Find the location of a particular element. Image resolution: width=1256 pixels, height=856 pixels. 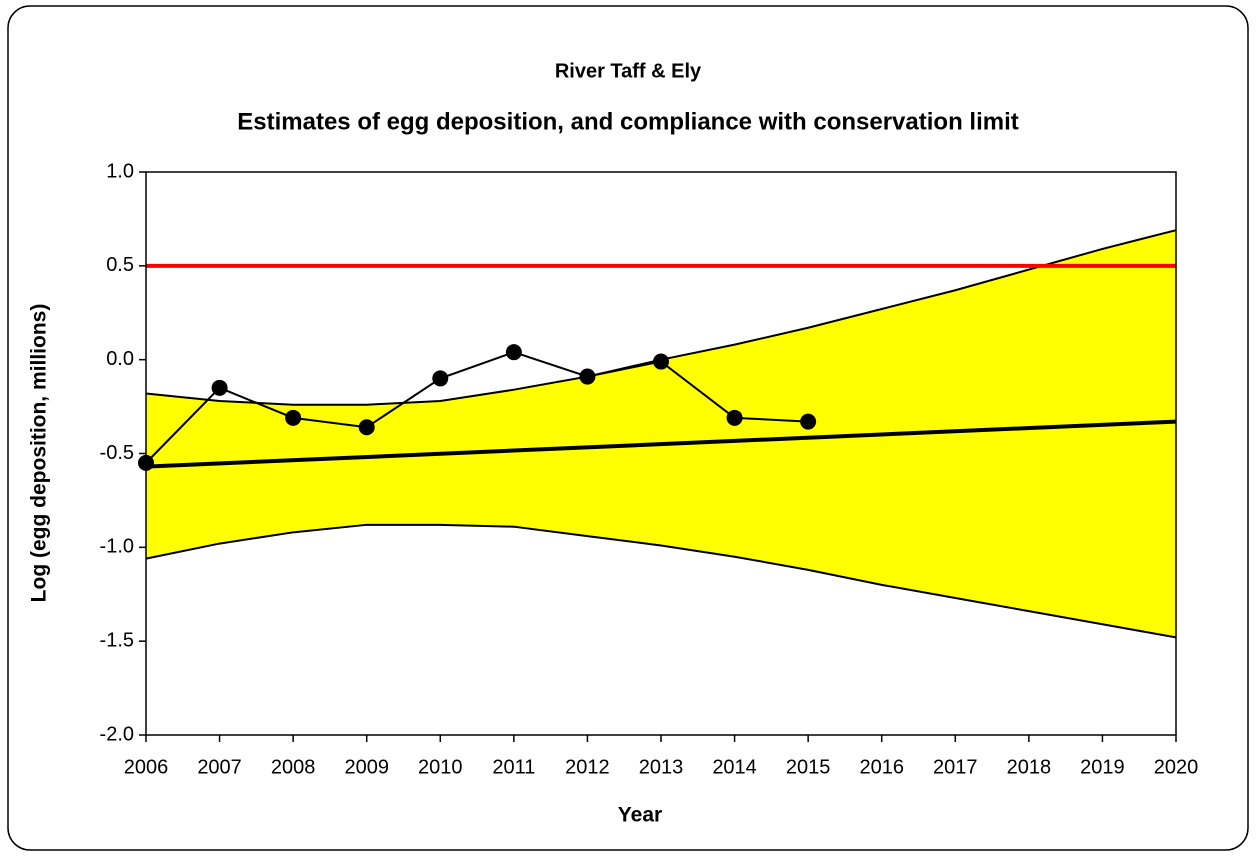

x-tick-label: 2014 is located at coordinates (734, 767).